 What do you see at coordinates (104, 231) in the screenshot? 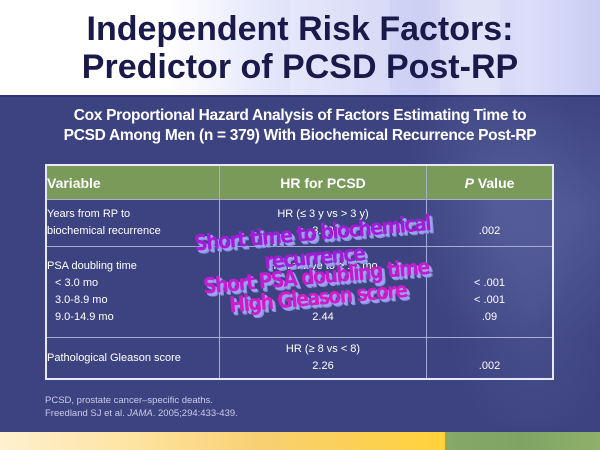
I see `variable-line2: biochemical recurrence` at bounding box center [104, 231].